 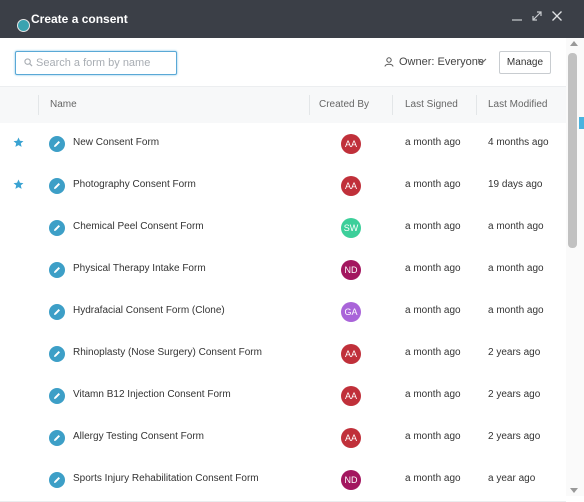 I want to click on toolbar: Owner: Everyone Manage, so click(x=283, y=62).